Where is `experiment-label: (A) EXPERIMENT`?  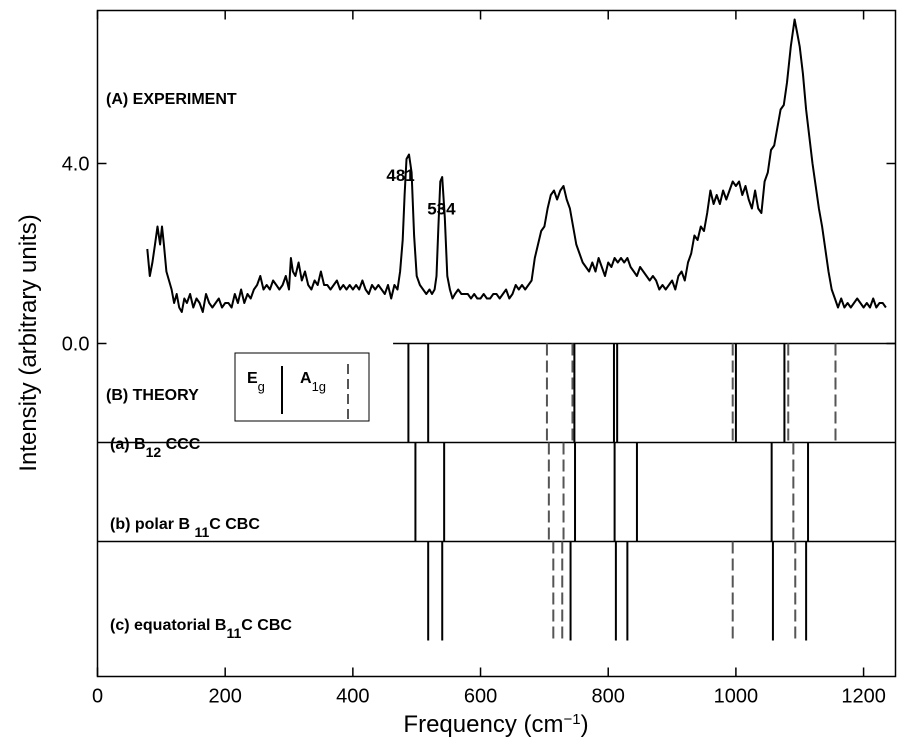
experiment-label: (A) EXPERIMENT is located at coordinates (171, 99).